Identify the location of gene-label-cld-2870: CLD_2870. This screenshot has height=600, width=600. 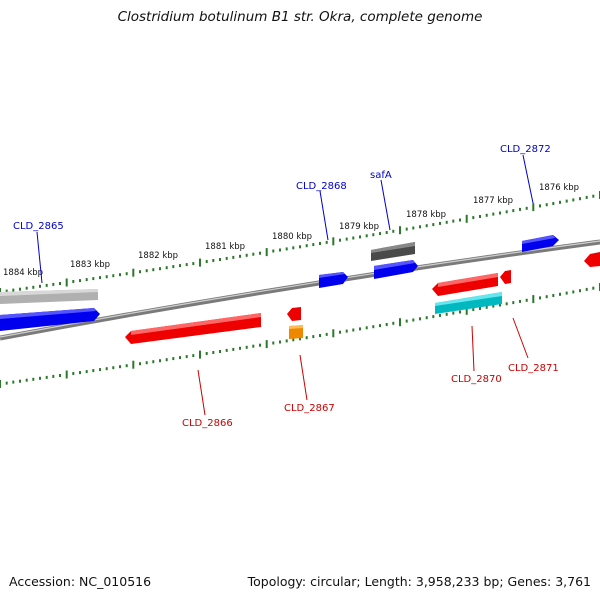
(476, 379).